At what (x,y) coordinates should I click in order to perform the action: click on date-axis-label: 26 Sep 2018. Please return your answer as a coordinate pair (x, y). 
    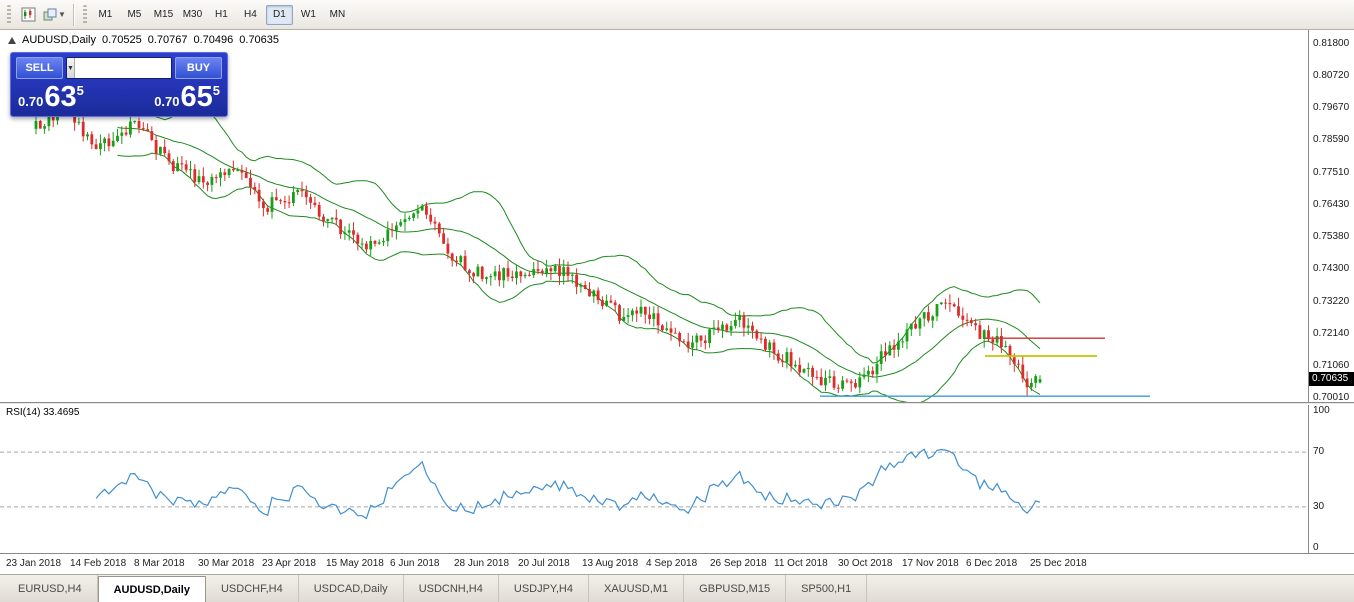
    Looking at the image, I should click on (738, 563).